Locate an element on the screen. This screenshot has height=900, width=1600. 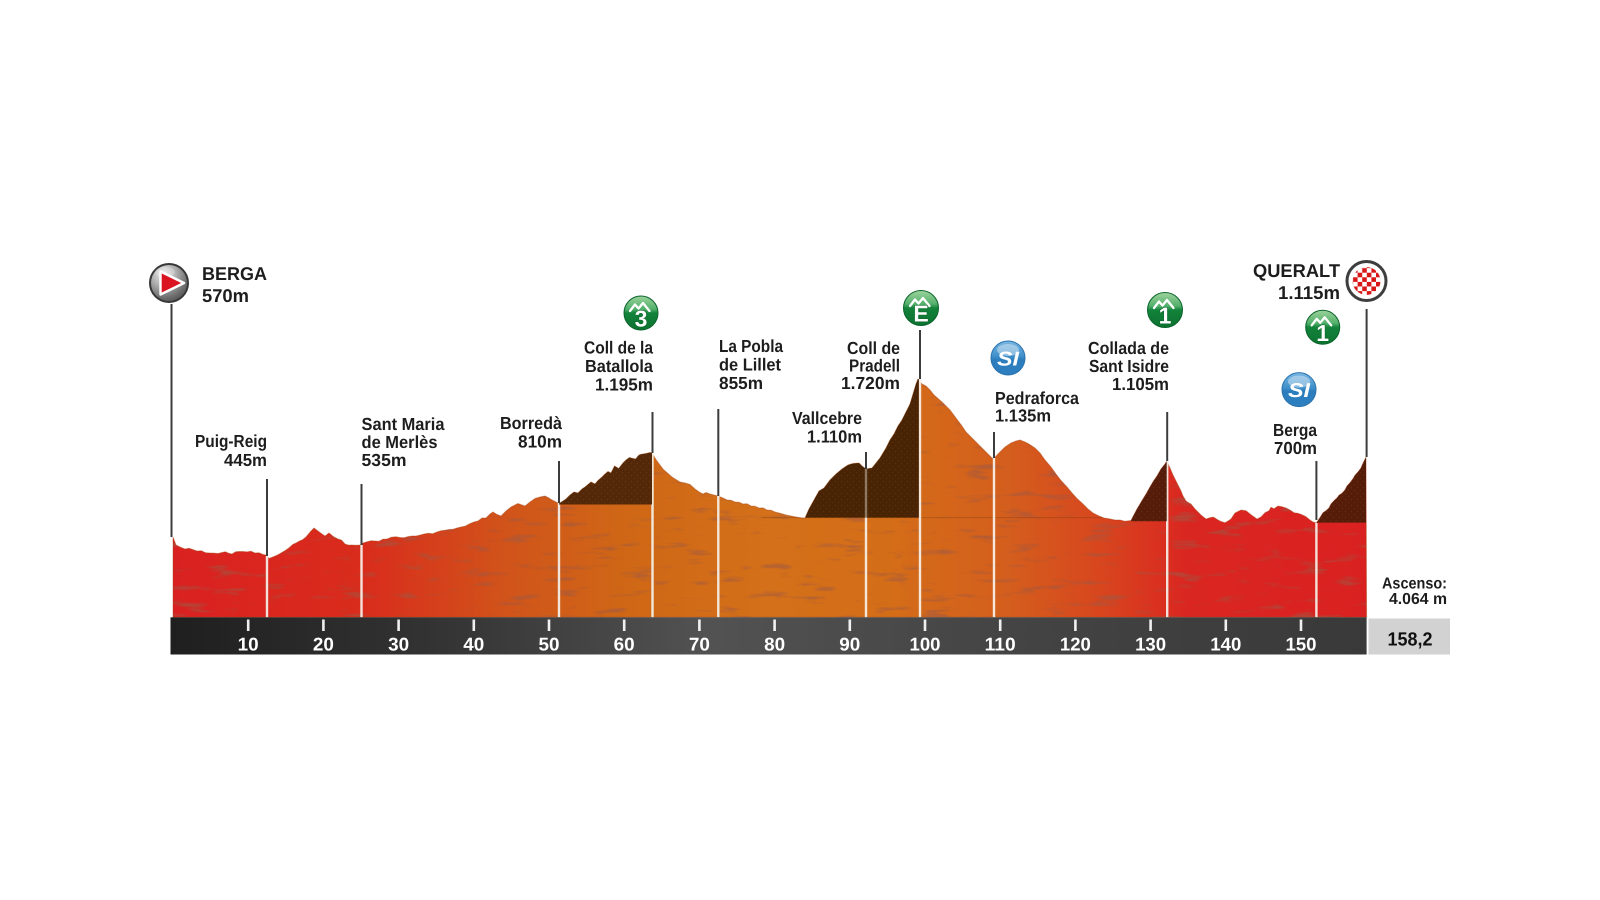
svg-text: 140 is located at coordinates (1225, 644).